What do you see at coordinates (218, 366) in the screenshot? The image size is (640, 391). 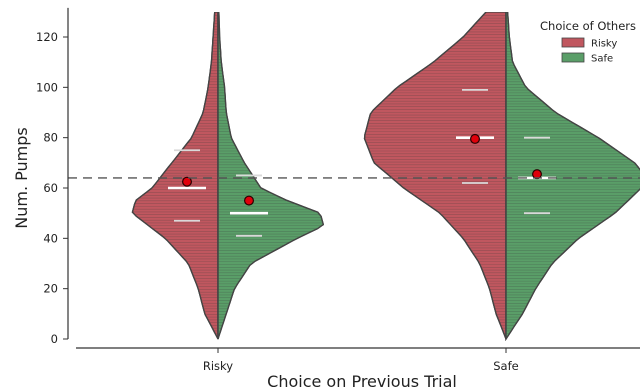 I see `x-tick-label: Risky` at bounding box center [218, 366].